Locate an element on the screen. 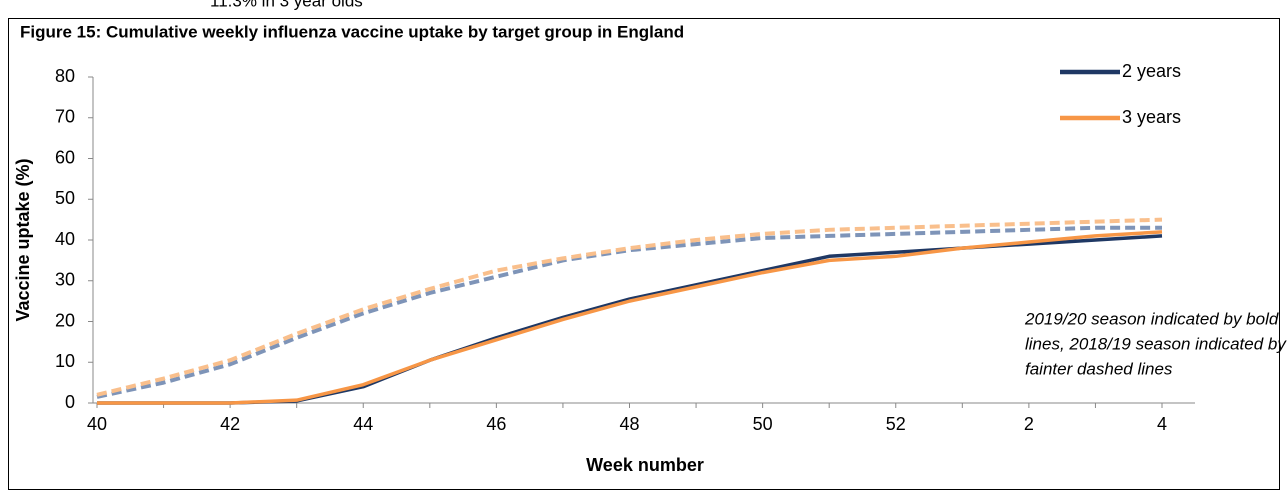 The width and height of the screenshot is (1287, 494). y-tick-label: 60 is located at coordinates (65, 157).